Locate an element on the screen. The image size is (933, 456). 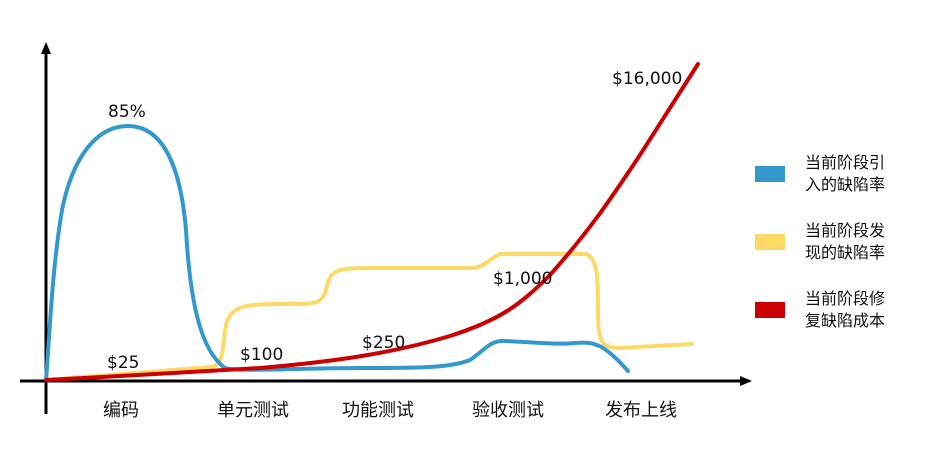
cost-label-coding: $25 is located at coordinates (123, 363).